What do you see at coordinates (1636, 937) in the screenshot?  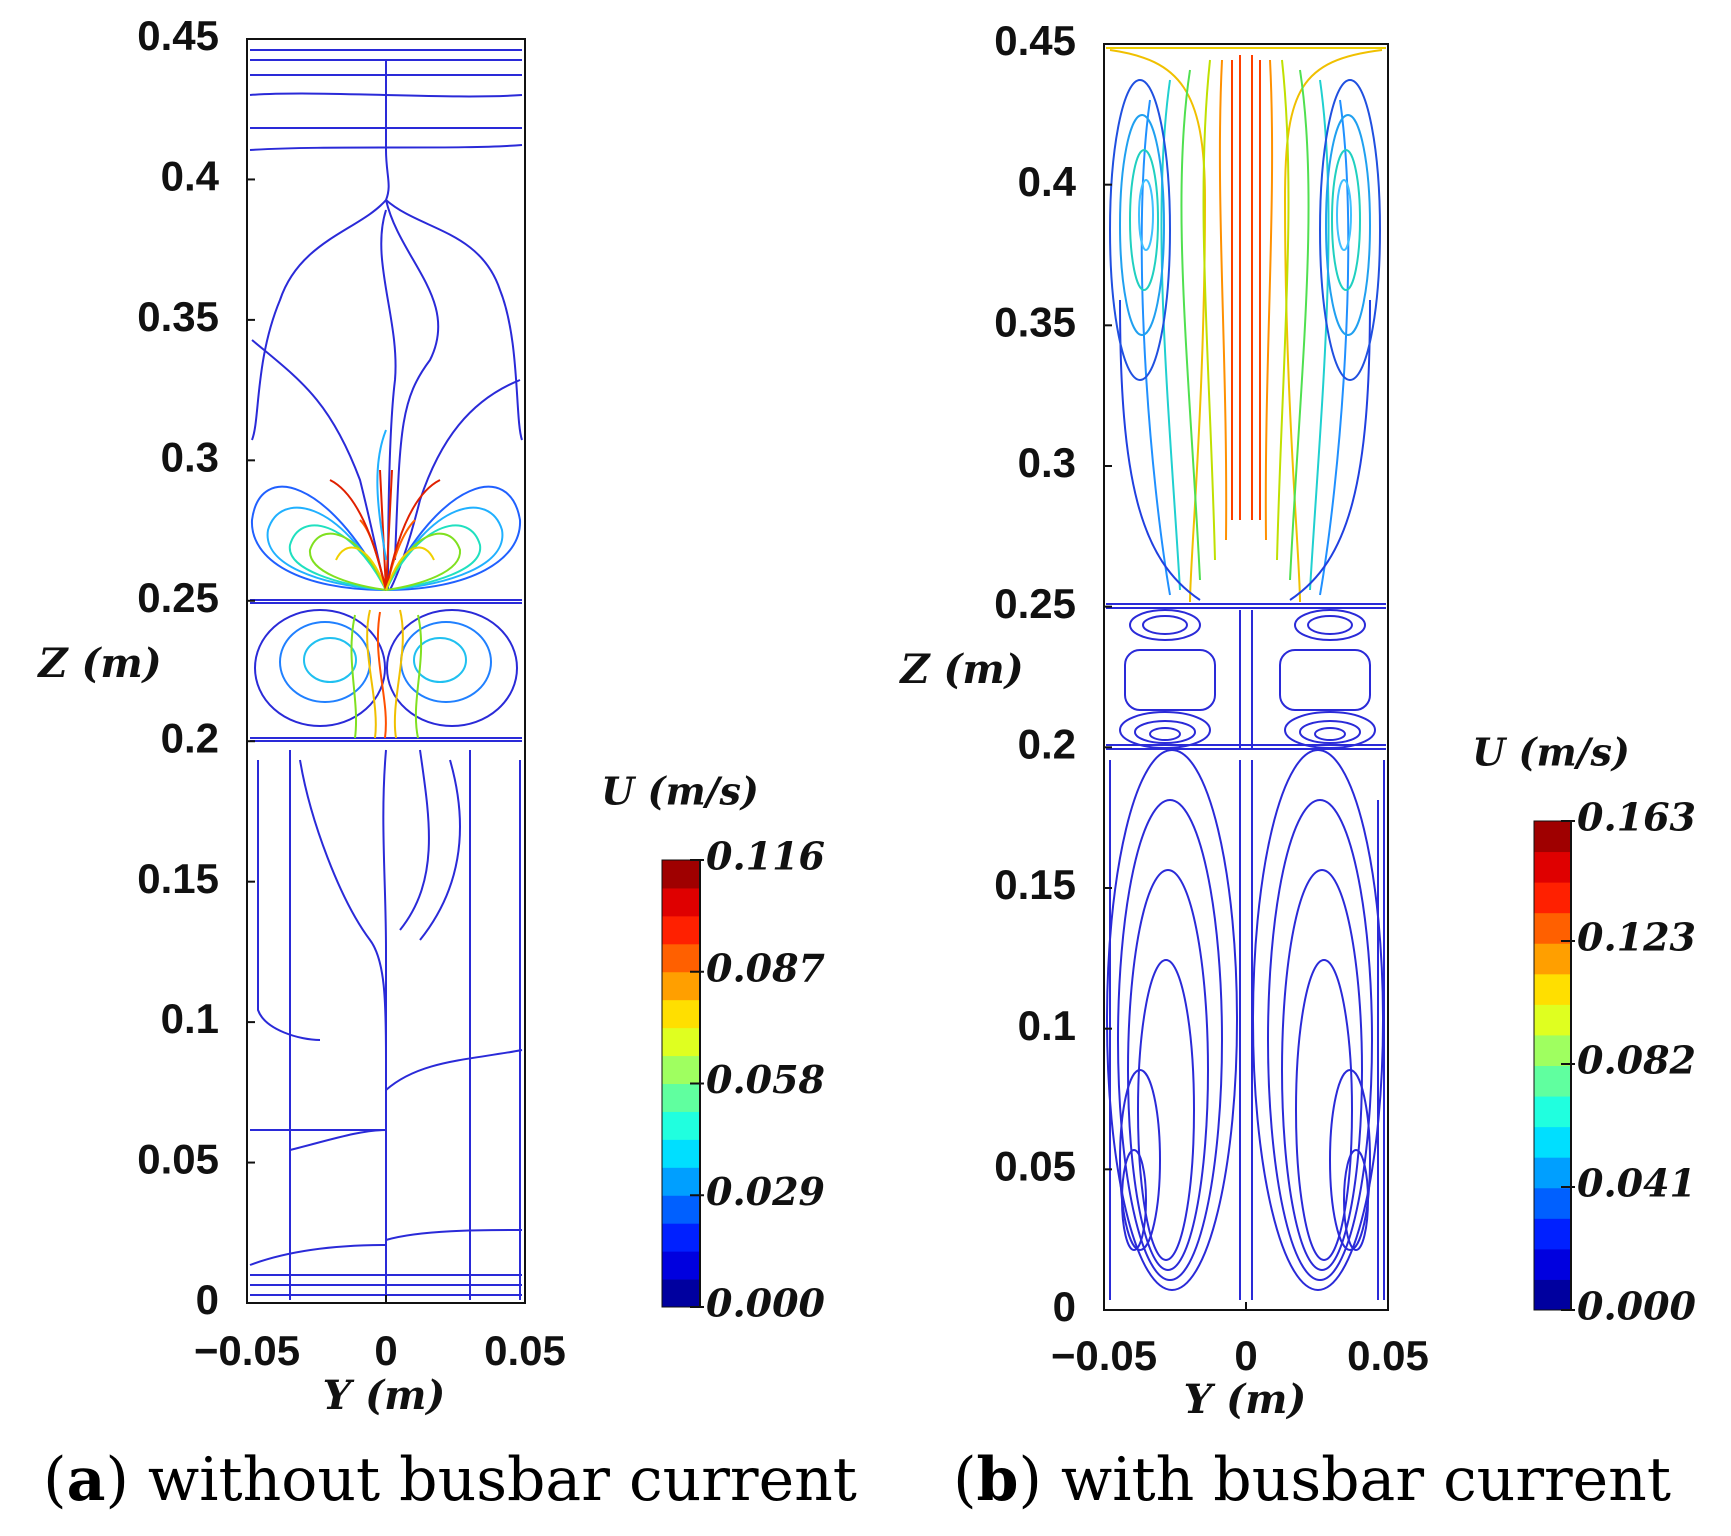 I see `colorbar-tick-label: 0.123` at bounding box center [1636, 937].